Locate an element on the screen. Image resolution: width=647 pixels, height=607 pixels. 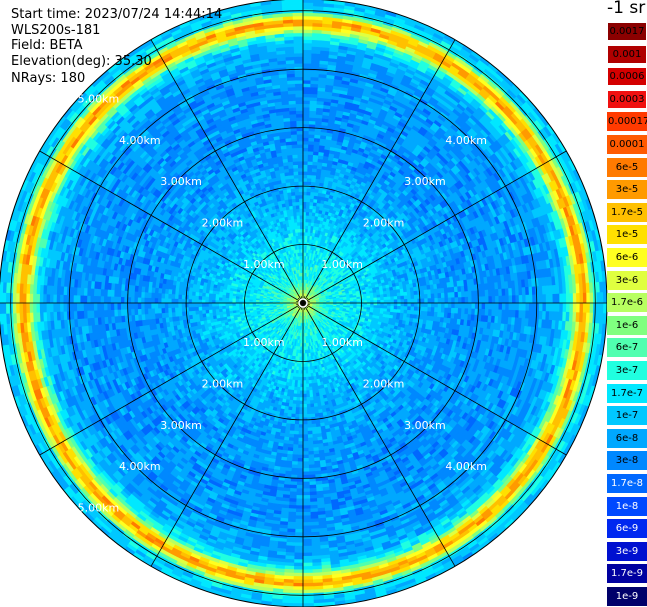
instrument-name-text: WLS200s-181 is located at coordinates (56, 30).